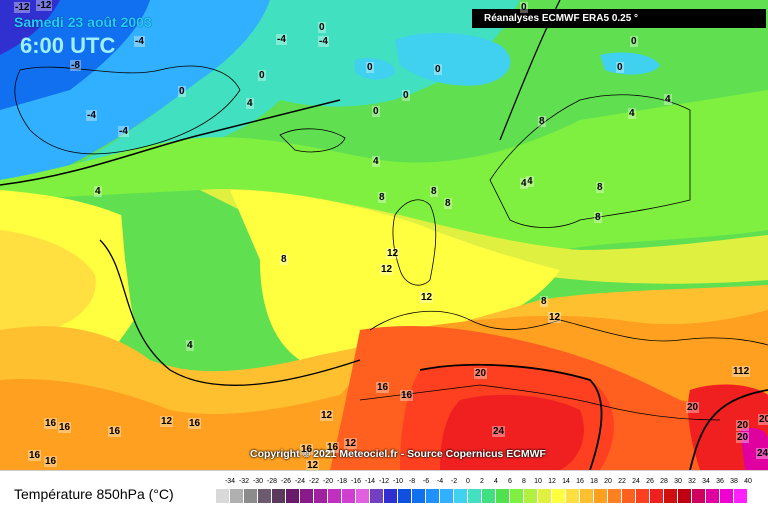 The width and height of the screenshot is (768, 513). Describe the element at coordinates (370, 481) in the screenshot. I see `legend-tick-label: -14` at that location.